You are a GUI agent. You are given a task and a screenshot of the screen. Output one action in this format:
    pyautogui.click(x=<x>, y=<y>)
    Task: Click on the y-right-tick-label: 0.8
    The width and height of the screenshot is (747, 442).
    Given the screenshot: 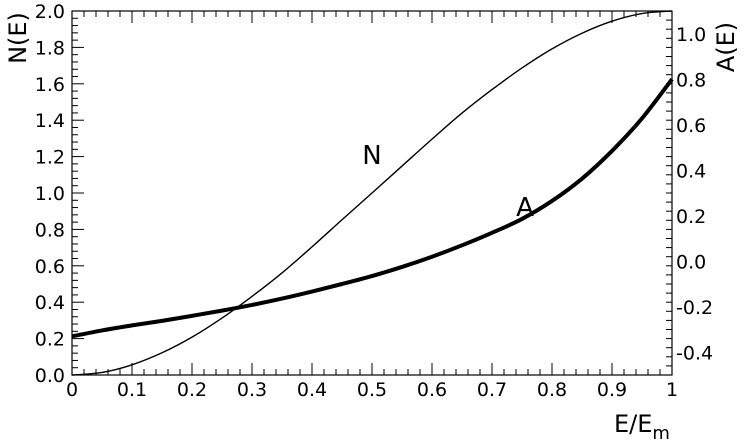 What is the action you would take?
    pyautogui.click(x=691, y=80)
    